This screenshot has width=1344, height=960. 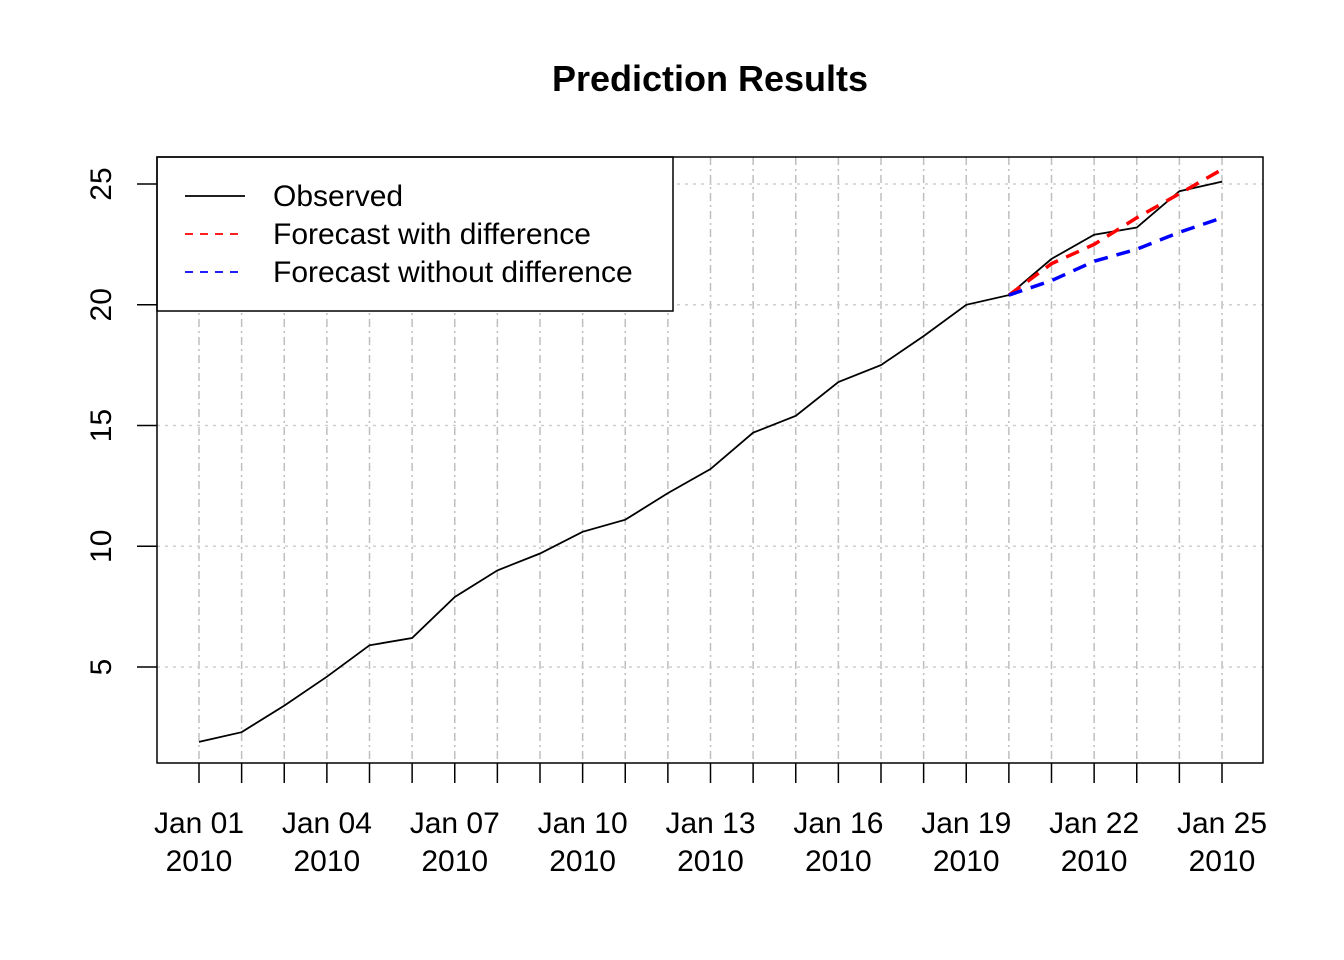 I want to click on x-tick-label: Jan 07, so click(x=455, y=823).